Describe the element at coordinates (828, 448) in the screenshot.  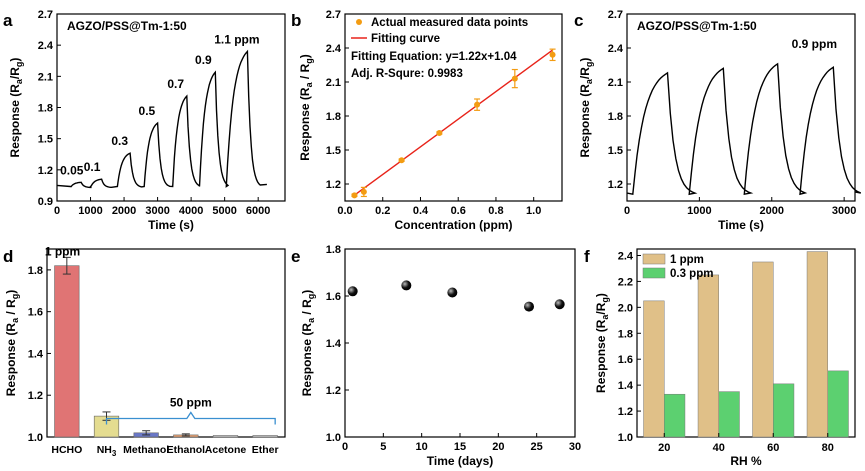
I see `x-tick-label: 80` at that location.